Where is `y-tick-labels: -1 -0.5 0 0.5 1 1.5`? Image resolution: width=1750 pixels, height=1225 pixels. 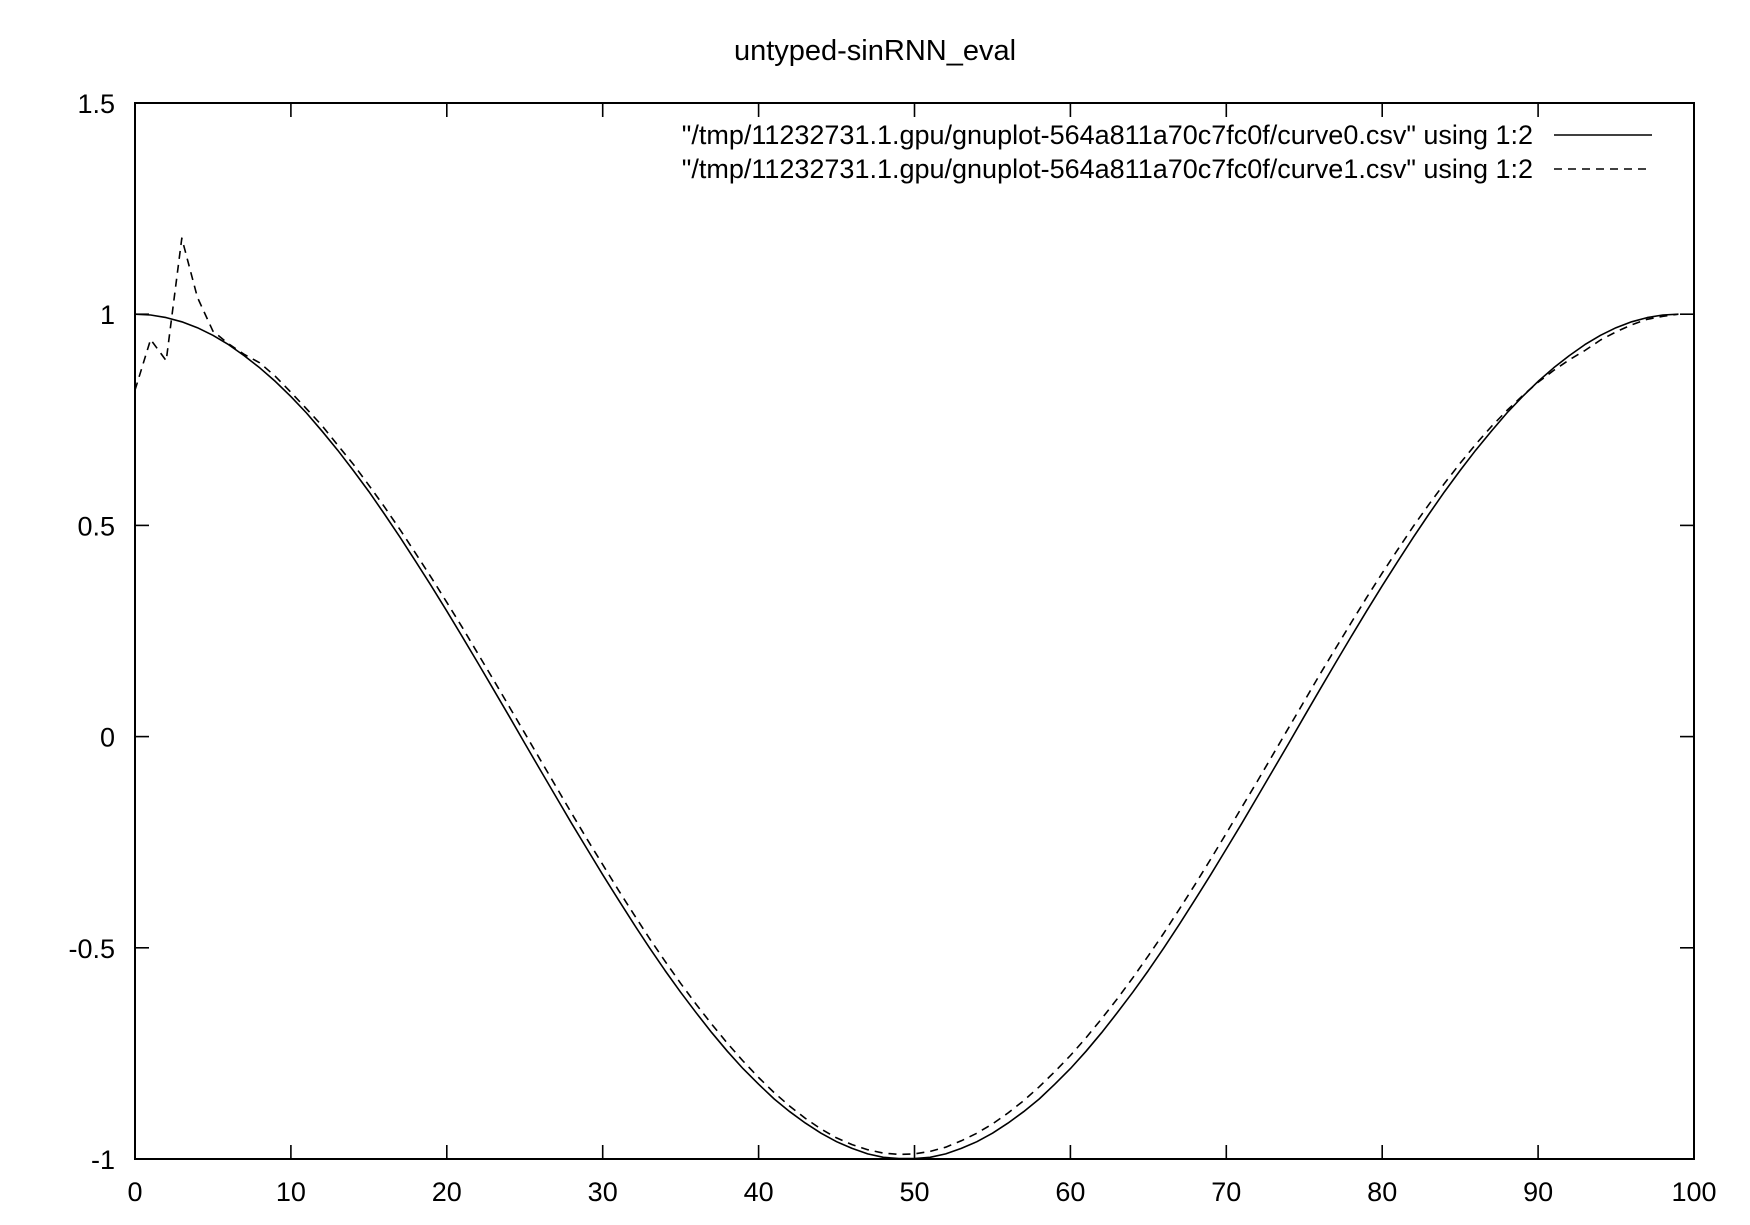
y-tick-labels: -1 -0.5 0 0.5 1 1.5 is located at coordinates (91, 632).